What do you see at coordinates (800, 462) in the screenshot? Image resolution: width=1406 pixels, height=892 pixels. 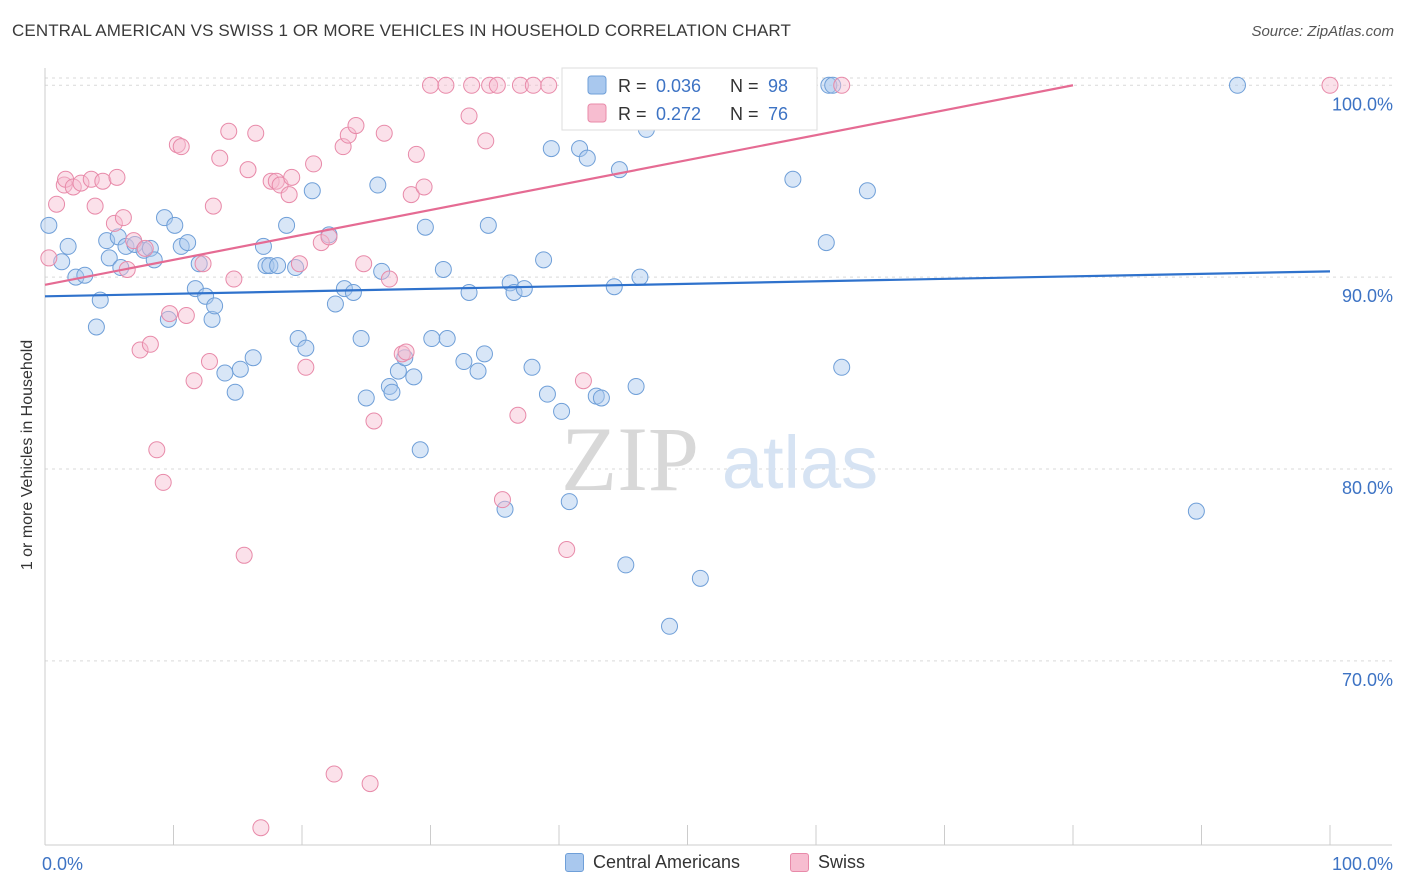 I see `watermark-atlas: atlas` at bounding box center [800, 462].